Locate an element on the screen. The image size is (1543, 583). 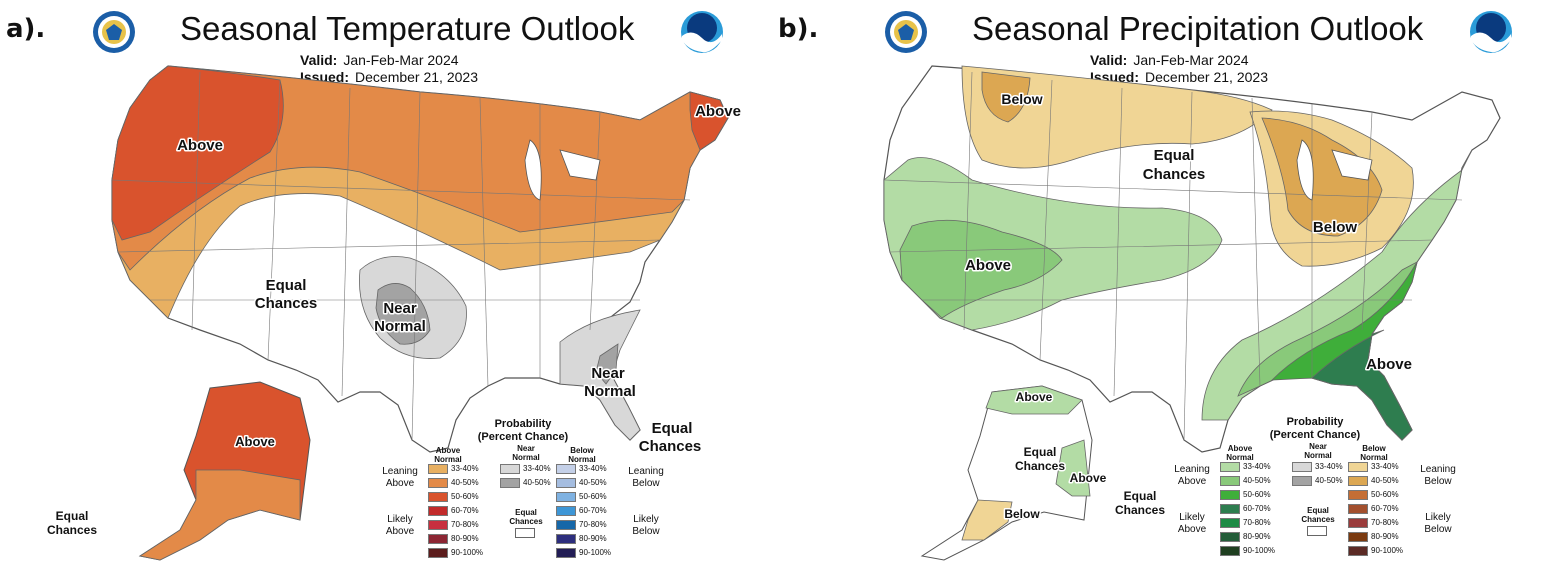
alaska-above-north-zone is located at coordinates (1034, 400).